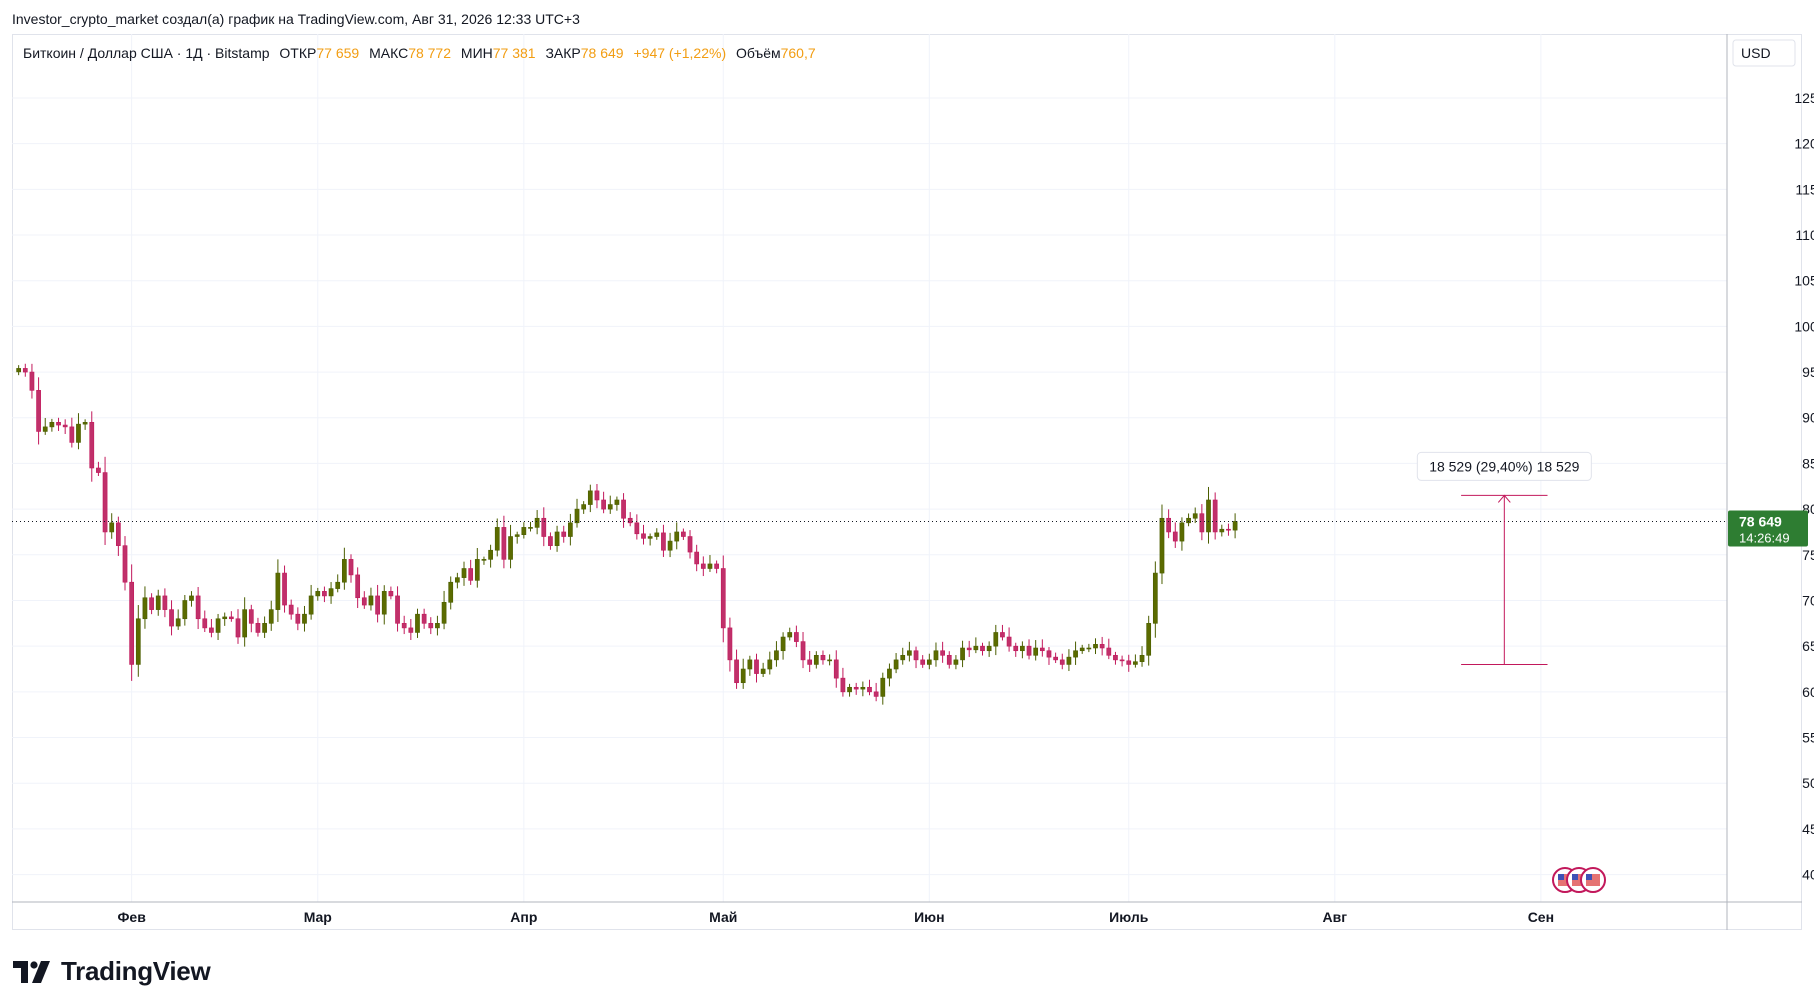 Image resolution: width=1814 pixels, height=1007 pixels. I want to click on legend-symbol: Биткоин / Доллар США · 1Д · Bitstamp, so click(146, 53).